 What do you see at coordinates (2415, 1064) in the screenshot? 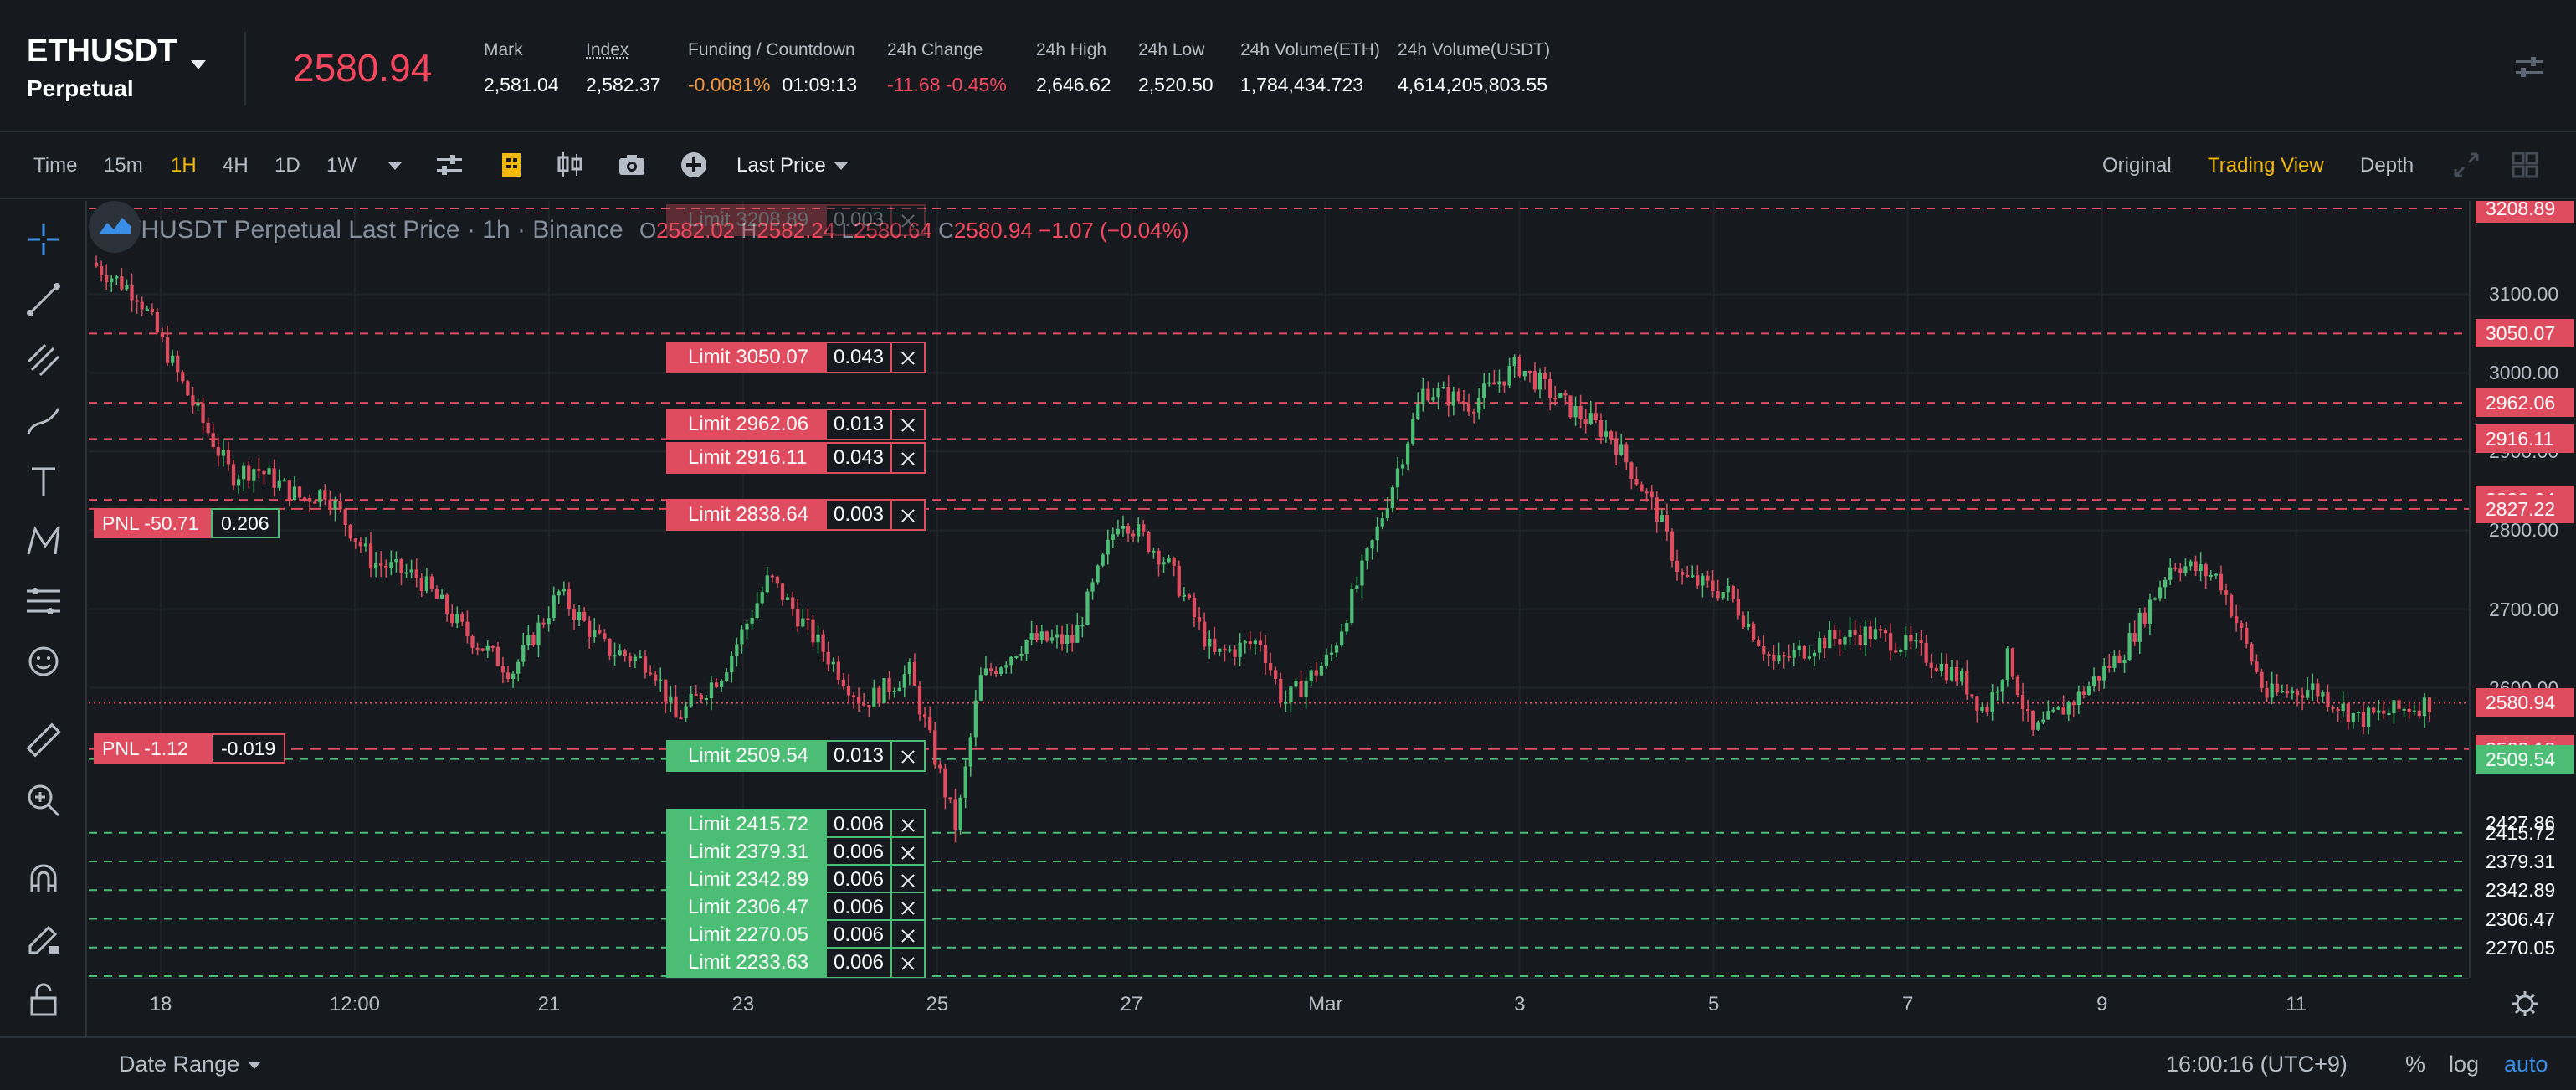
I see `percent-scale-toggle: %` at bounding box center [2415, 1064].